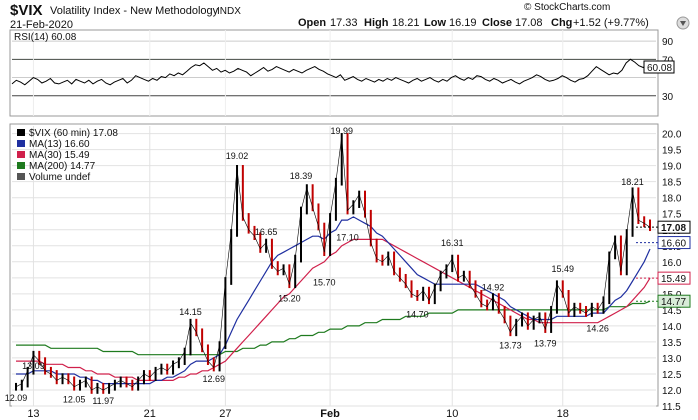  What do you see at coordinates (563, 414) in the screenshot?
I see `x-tick-label: 18` at bounding box center [563, 414].